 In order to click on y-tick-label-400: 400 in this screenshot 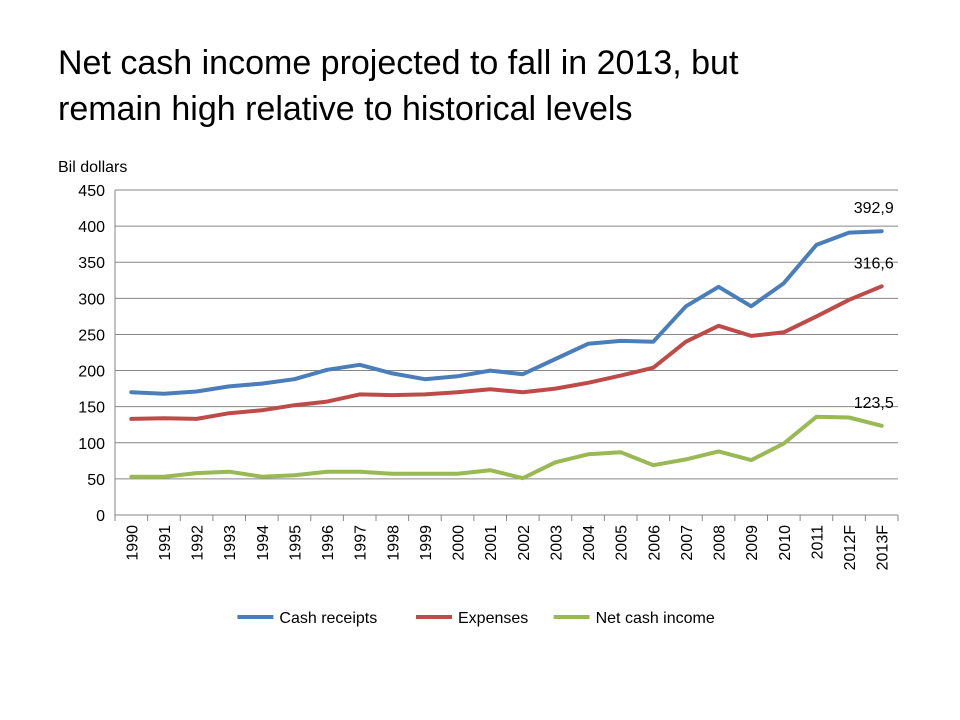, I will do `click(91, 227)`.